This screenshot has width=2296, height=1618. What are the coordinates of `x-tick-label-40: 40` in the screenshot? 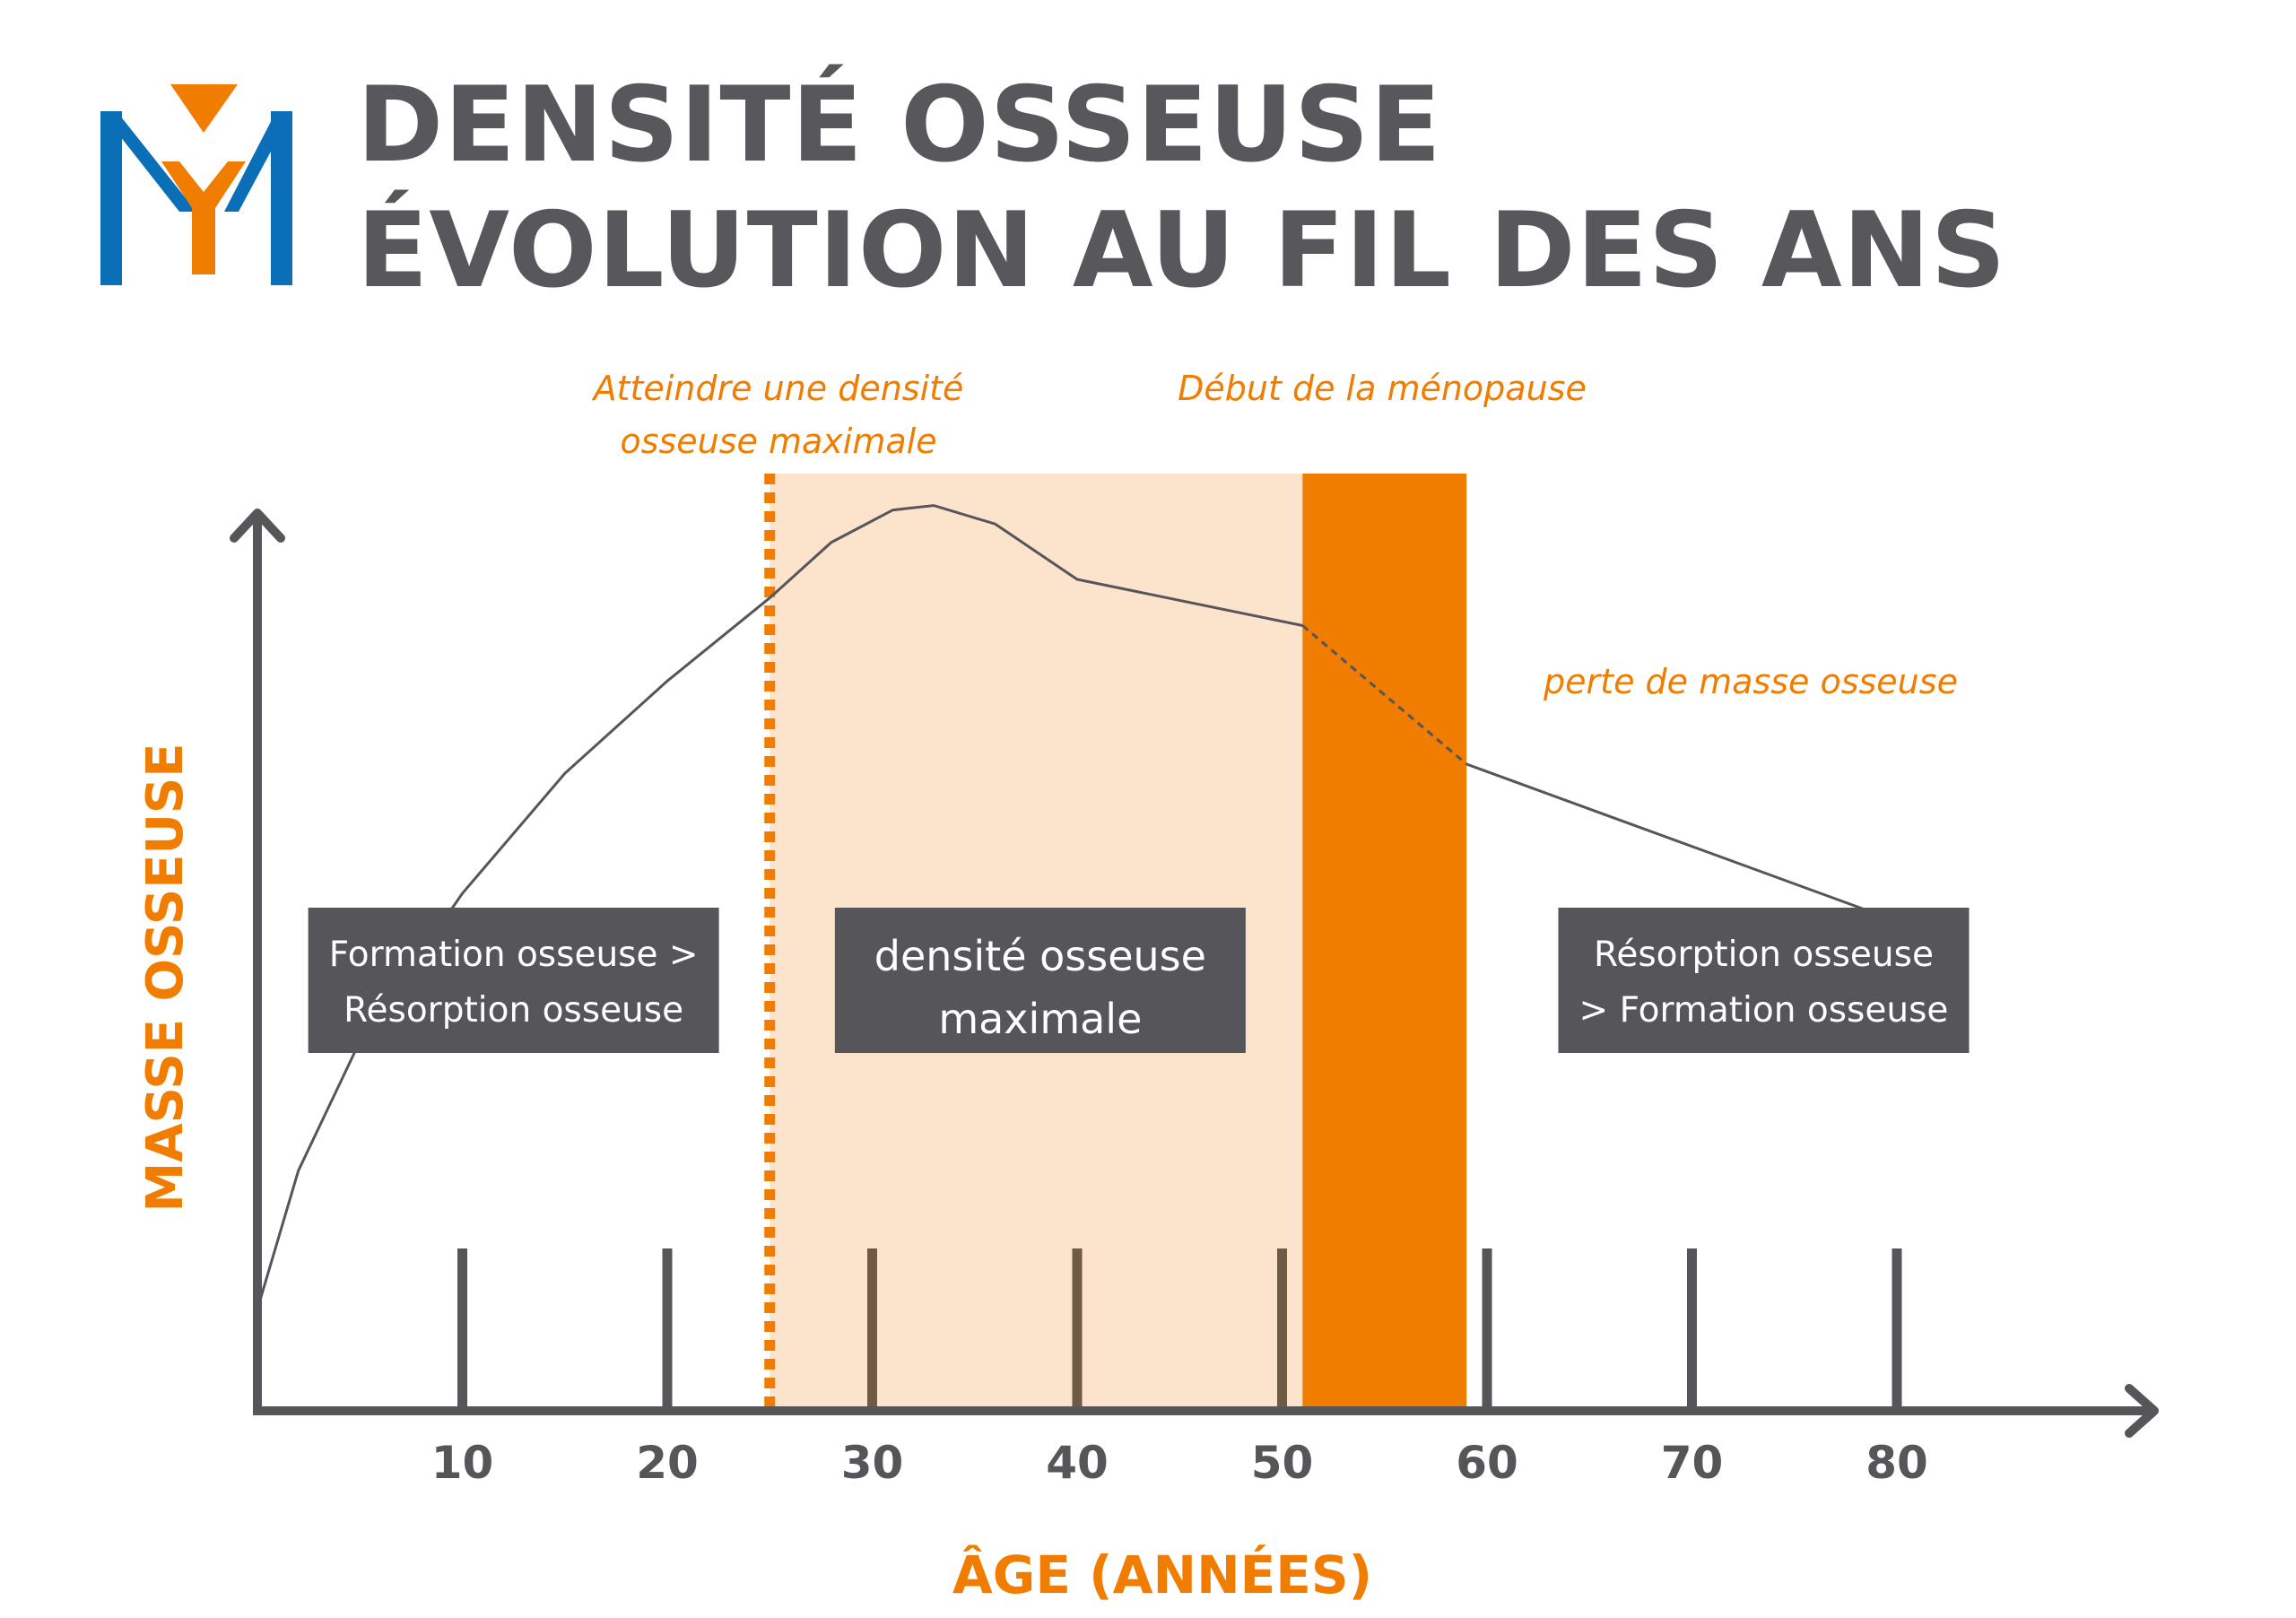 It's located at (1077, 1463).